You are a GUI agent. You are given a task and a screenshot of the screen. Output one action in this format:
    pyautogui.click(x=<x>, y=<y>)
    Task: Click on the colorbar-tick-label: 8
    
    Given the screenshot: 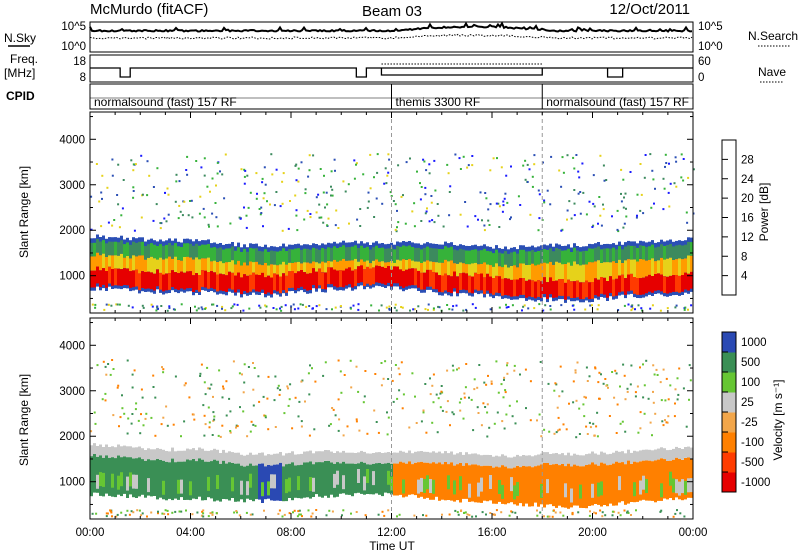 What is the action you would take?
    pyautogui.click(x=744, y=257)
    